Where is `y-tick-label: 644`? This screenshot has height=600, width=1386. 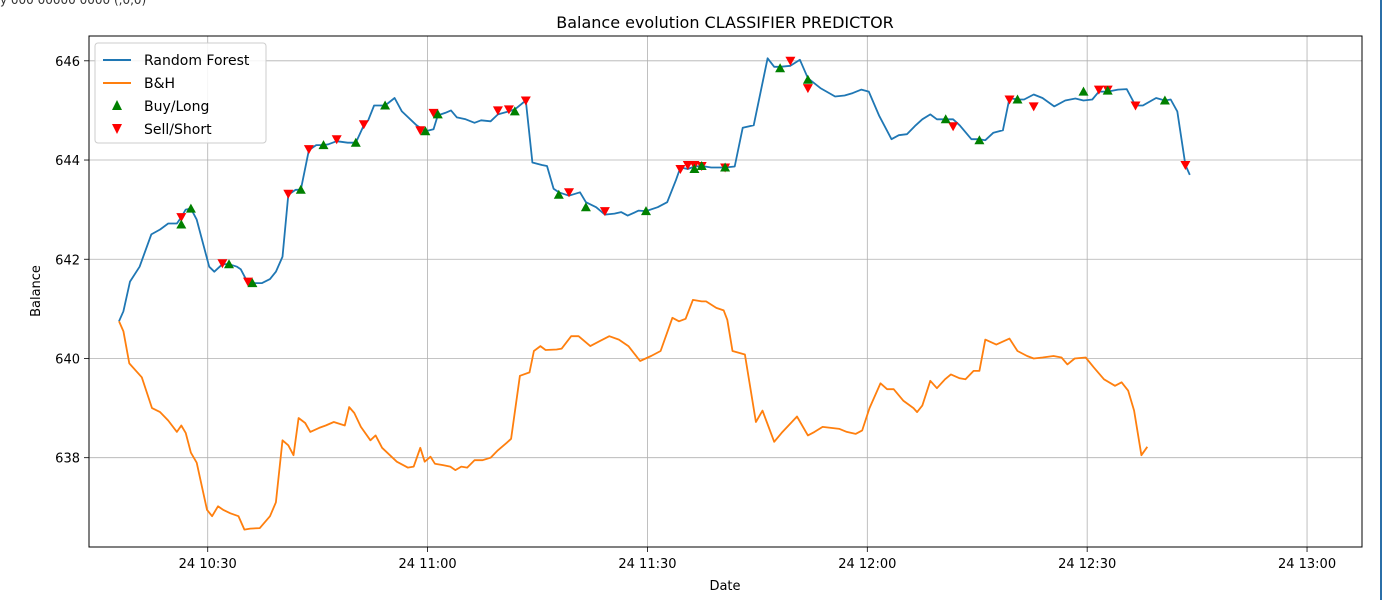
y-tick-label: 644 is located at coordinates (67, 161).